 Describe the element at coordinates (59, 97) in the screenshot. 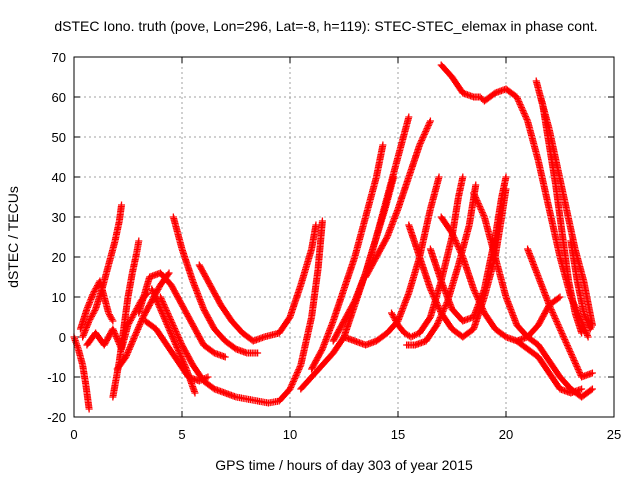

I see `y-tick-label: 60` at that location.